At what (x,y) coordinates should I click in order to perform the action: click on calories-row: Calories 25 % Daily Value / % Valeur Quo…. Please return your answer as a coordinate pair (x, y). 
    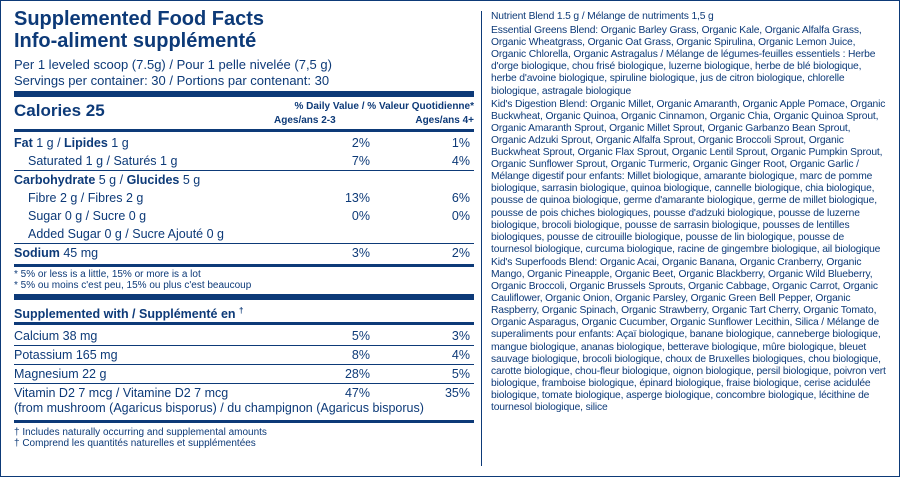
    Looking at the image, I should click on (244, 122).